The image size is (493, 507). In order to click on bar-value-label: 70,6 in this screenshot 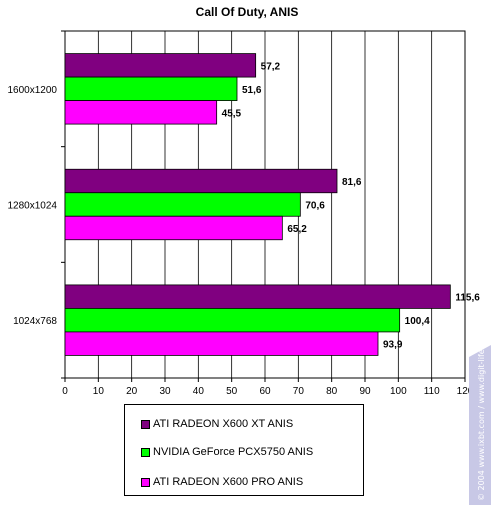, I will do `click(315, 206)`.